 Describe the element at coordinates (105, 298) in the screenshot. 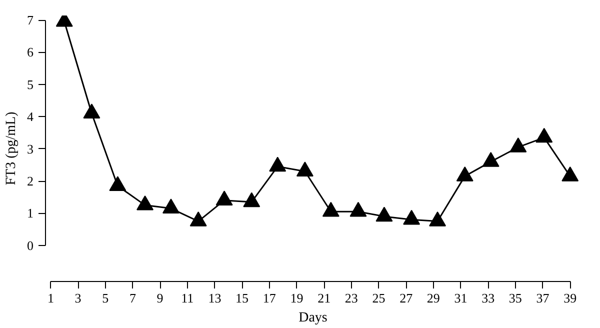

I see `x-tick-label: 5` at that location.